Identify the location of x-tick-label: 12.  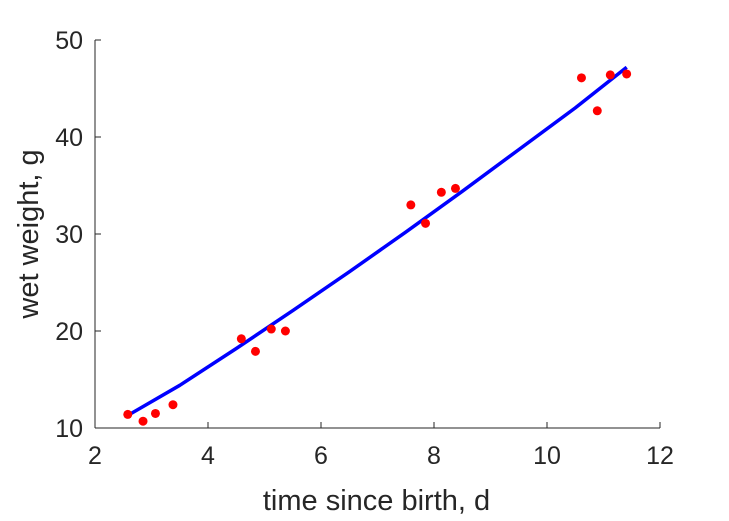
(660, 456).